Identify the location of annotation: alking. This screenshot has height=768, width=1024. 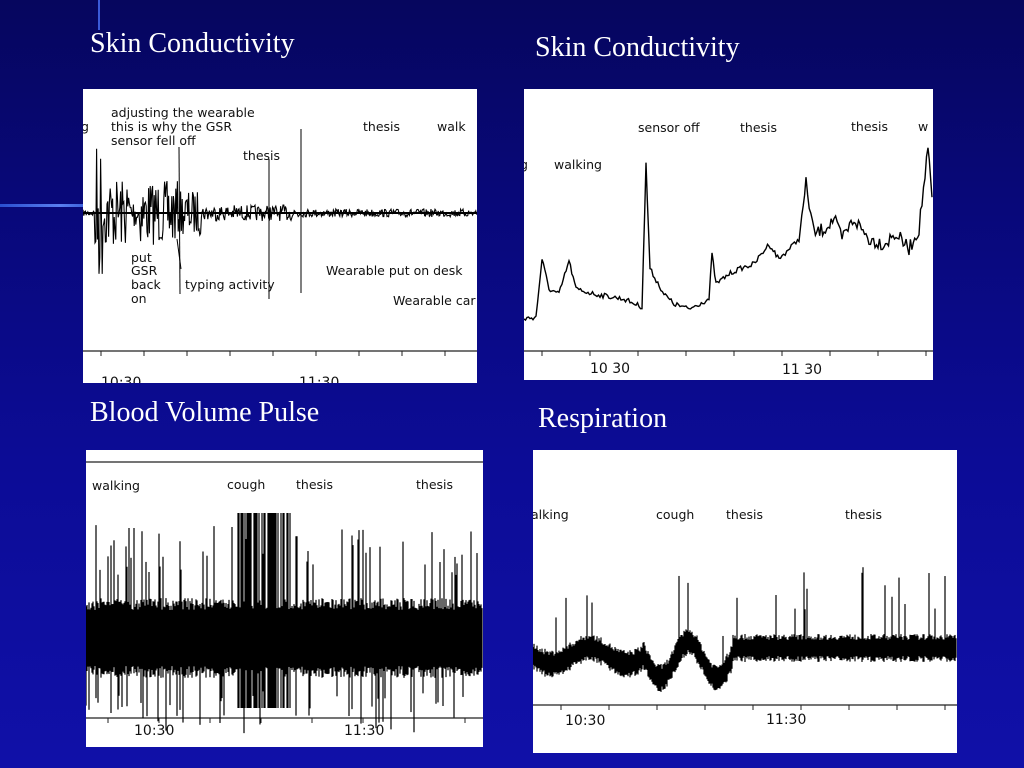
(551, 514).